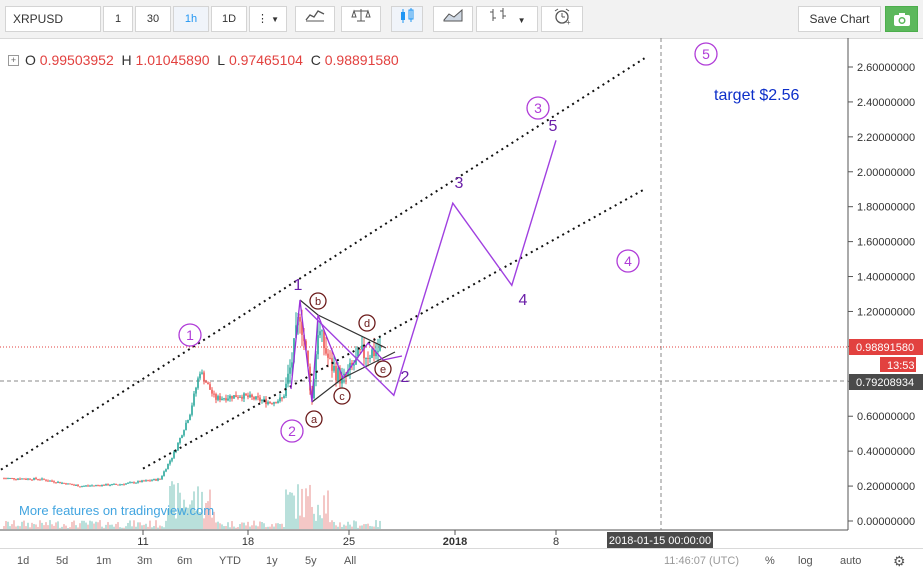  Describe the element at coordinates (230, 561) in the screenshot. I see `range-ytd-button: YTD` at that location.